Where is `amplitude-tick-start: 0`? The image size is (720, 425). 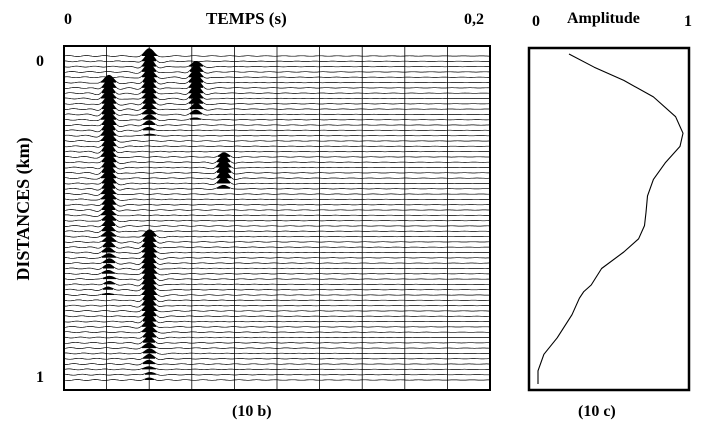
amplitude-tick-start: 0 is located at coordinates (536, 21).